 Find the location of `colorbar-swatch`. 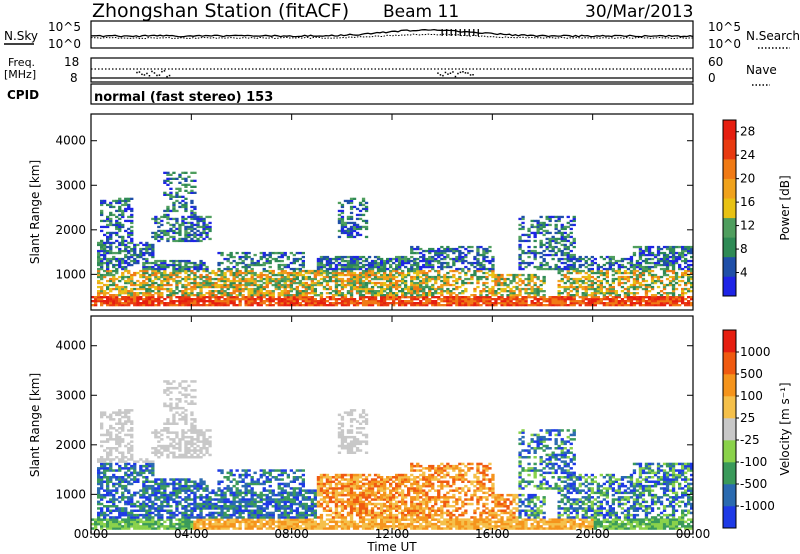

colorbar-swatch is located at coordinates (729, 227).